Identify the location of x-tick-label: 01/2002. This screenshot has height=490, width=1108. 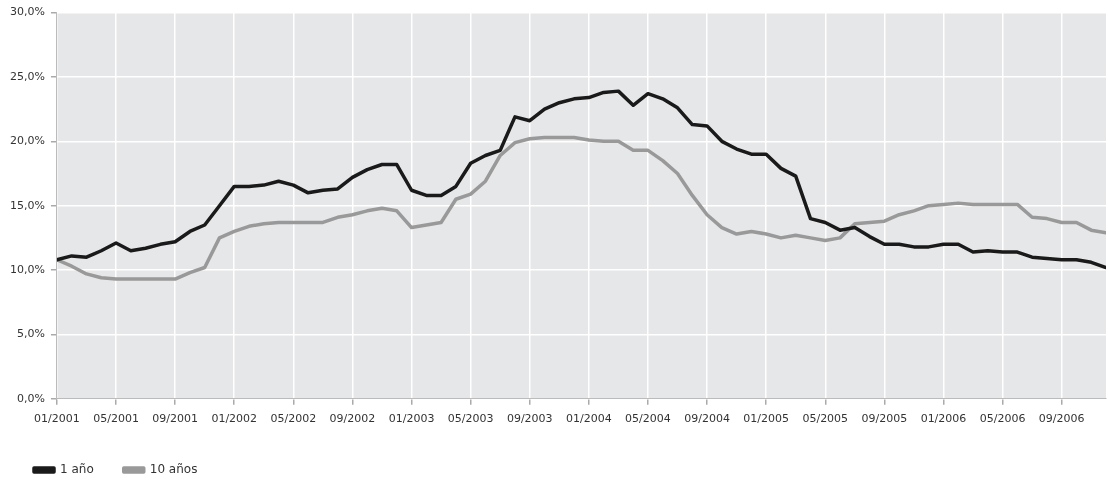
(234, 419).